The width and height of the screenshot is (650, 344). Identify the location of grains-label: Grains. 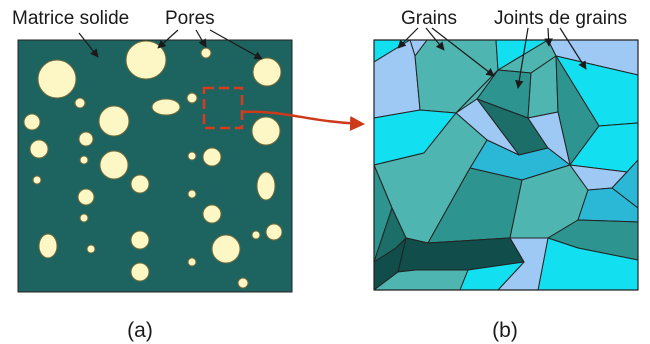
(429, 18).